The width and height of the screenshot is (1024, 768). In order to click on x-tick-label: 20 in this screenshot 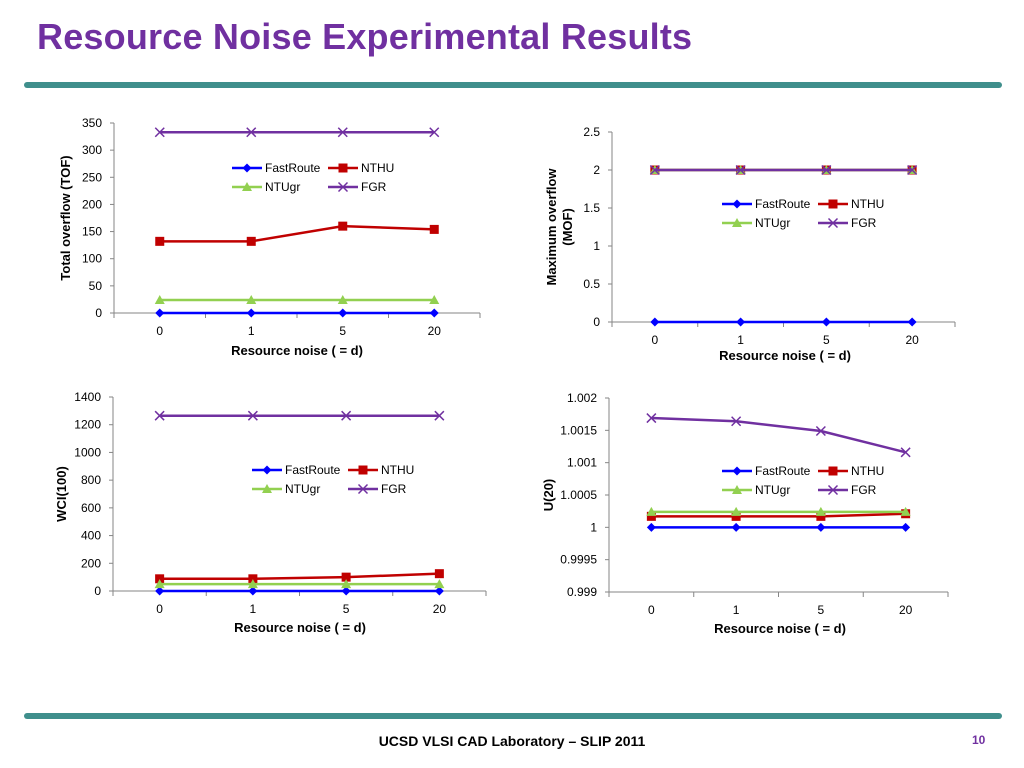, I will do `click(912, 340)`.